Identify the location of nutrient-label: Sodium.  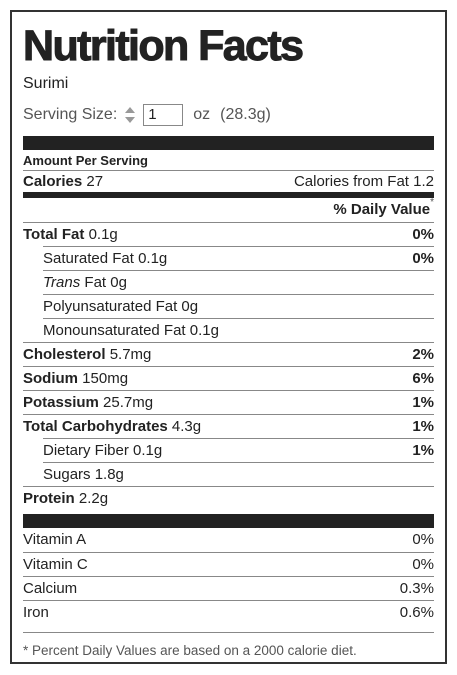
(50, 378).